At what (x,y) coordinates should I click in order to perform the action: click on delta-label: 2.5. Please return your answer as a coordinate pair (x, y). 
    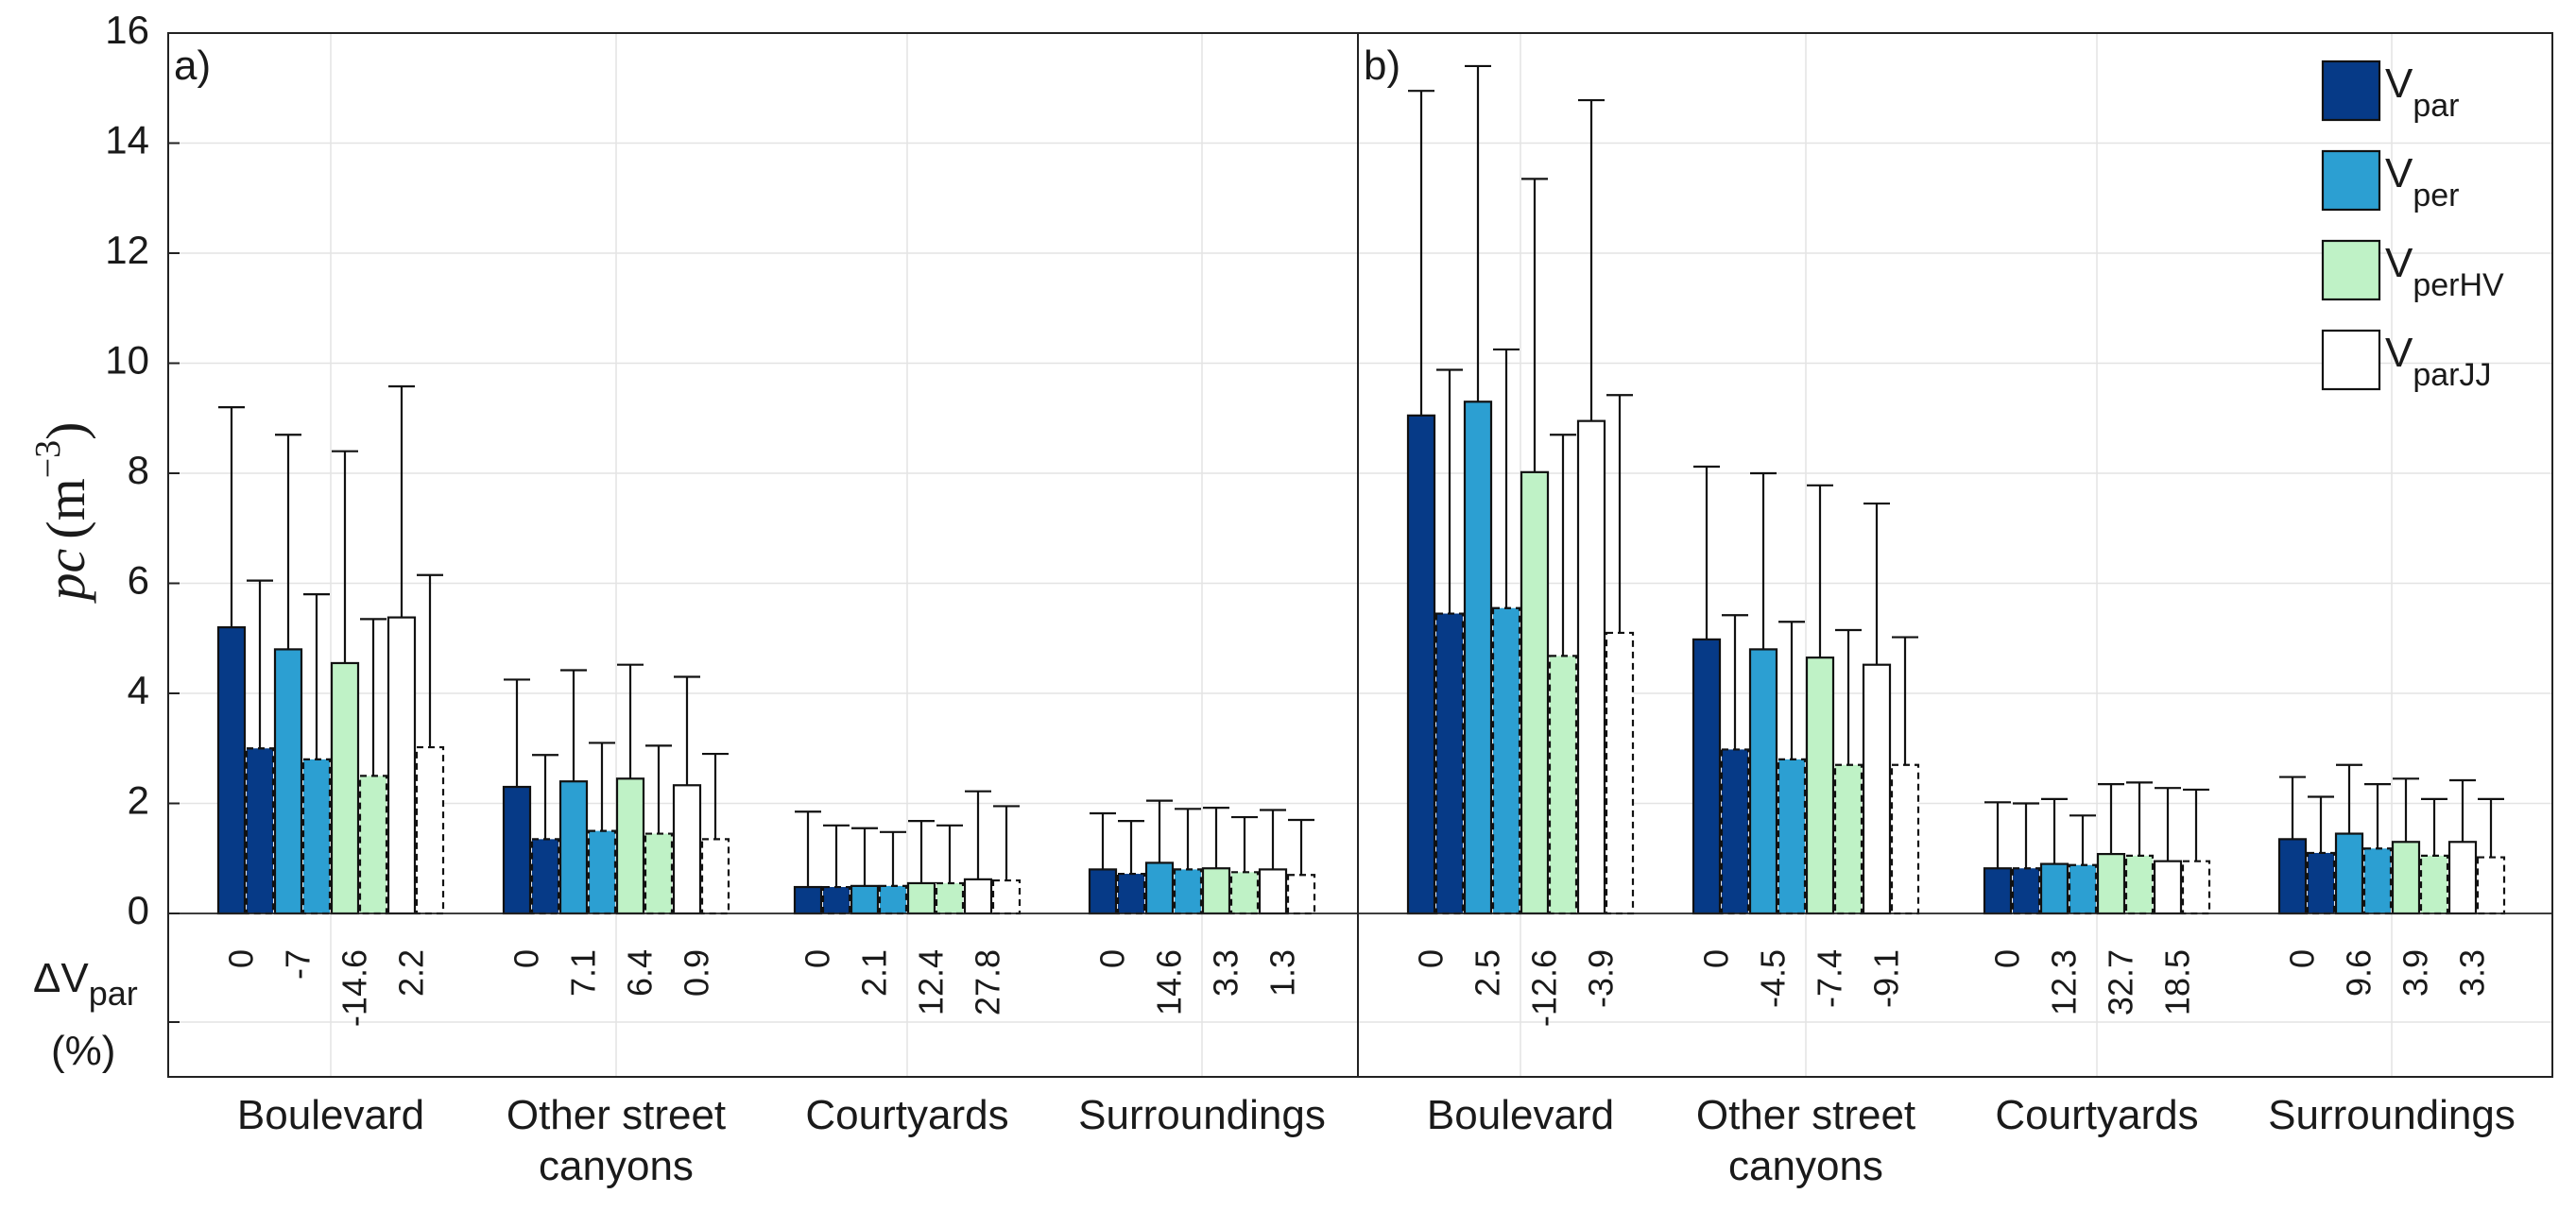
    Looking at the image, I should click on (1487, 973).